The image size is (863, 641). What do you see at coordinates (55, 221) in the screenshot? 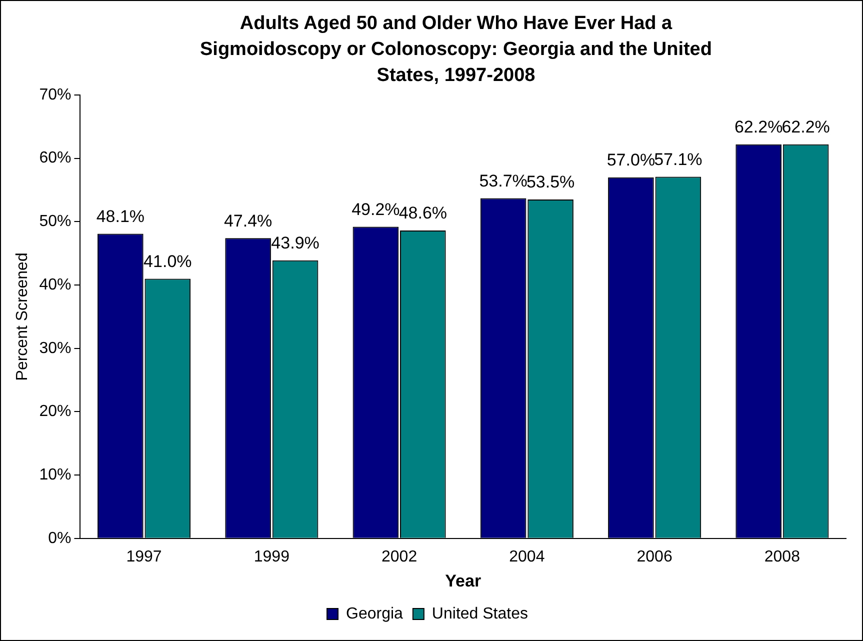
I see `y-tick-label: 50%` at bounding box center [55, 221].